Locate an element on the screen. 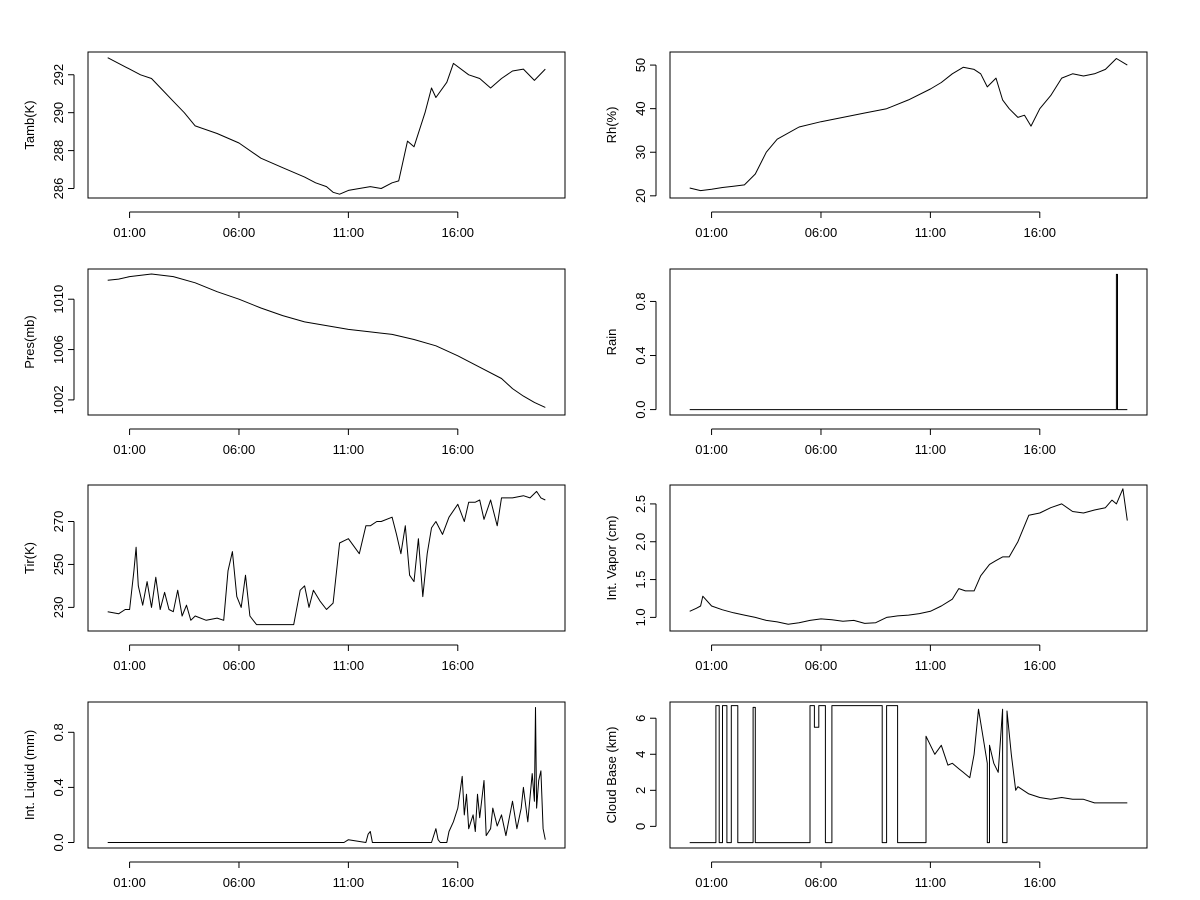  panel-4: 01:00 06:00 11:00 16:00 0.0 0.4 0.8 Rain is located at coordinates (876, 362).